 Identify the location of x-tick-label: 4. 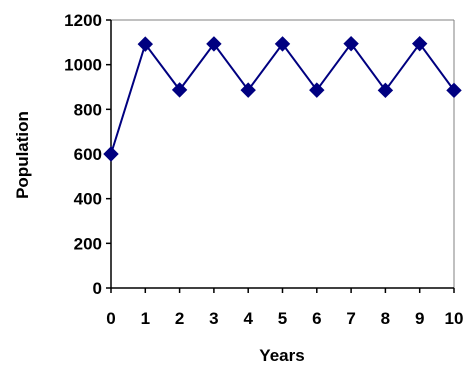
(248, 318).